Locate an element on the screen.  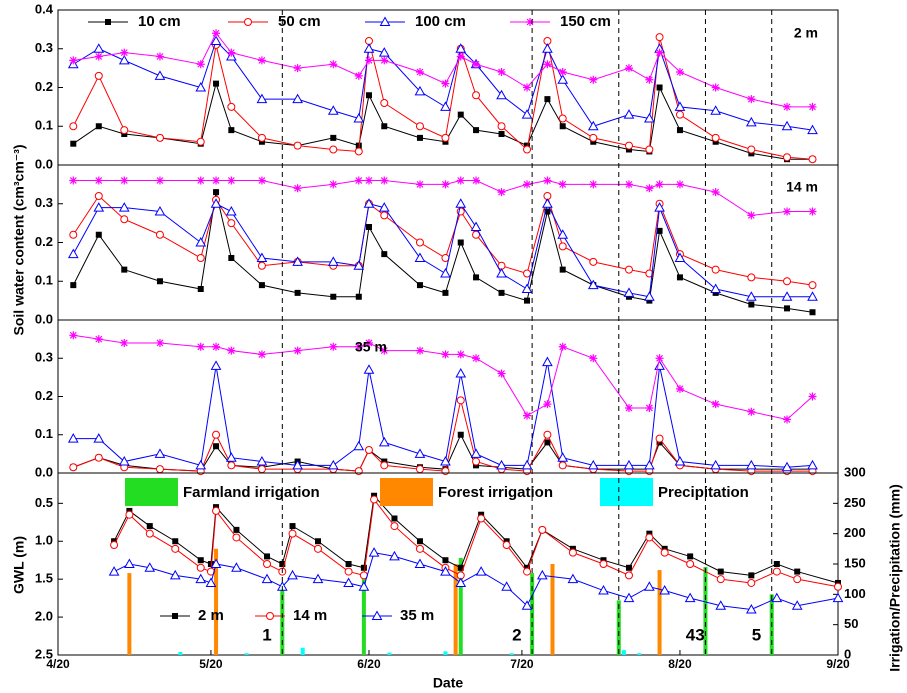
y2-tick-label: 50 is located at coordinates (851, 623).